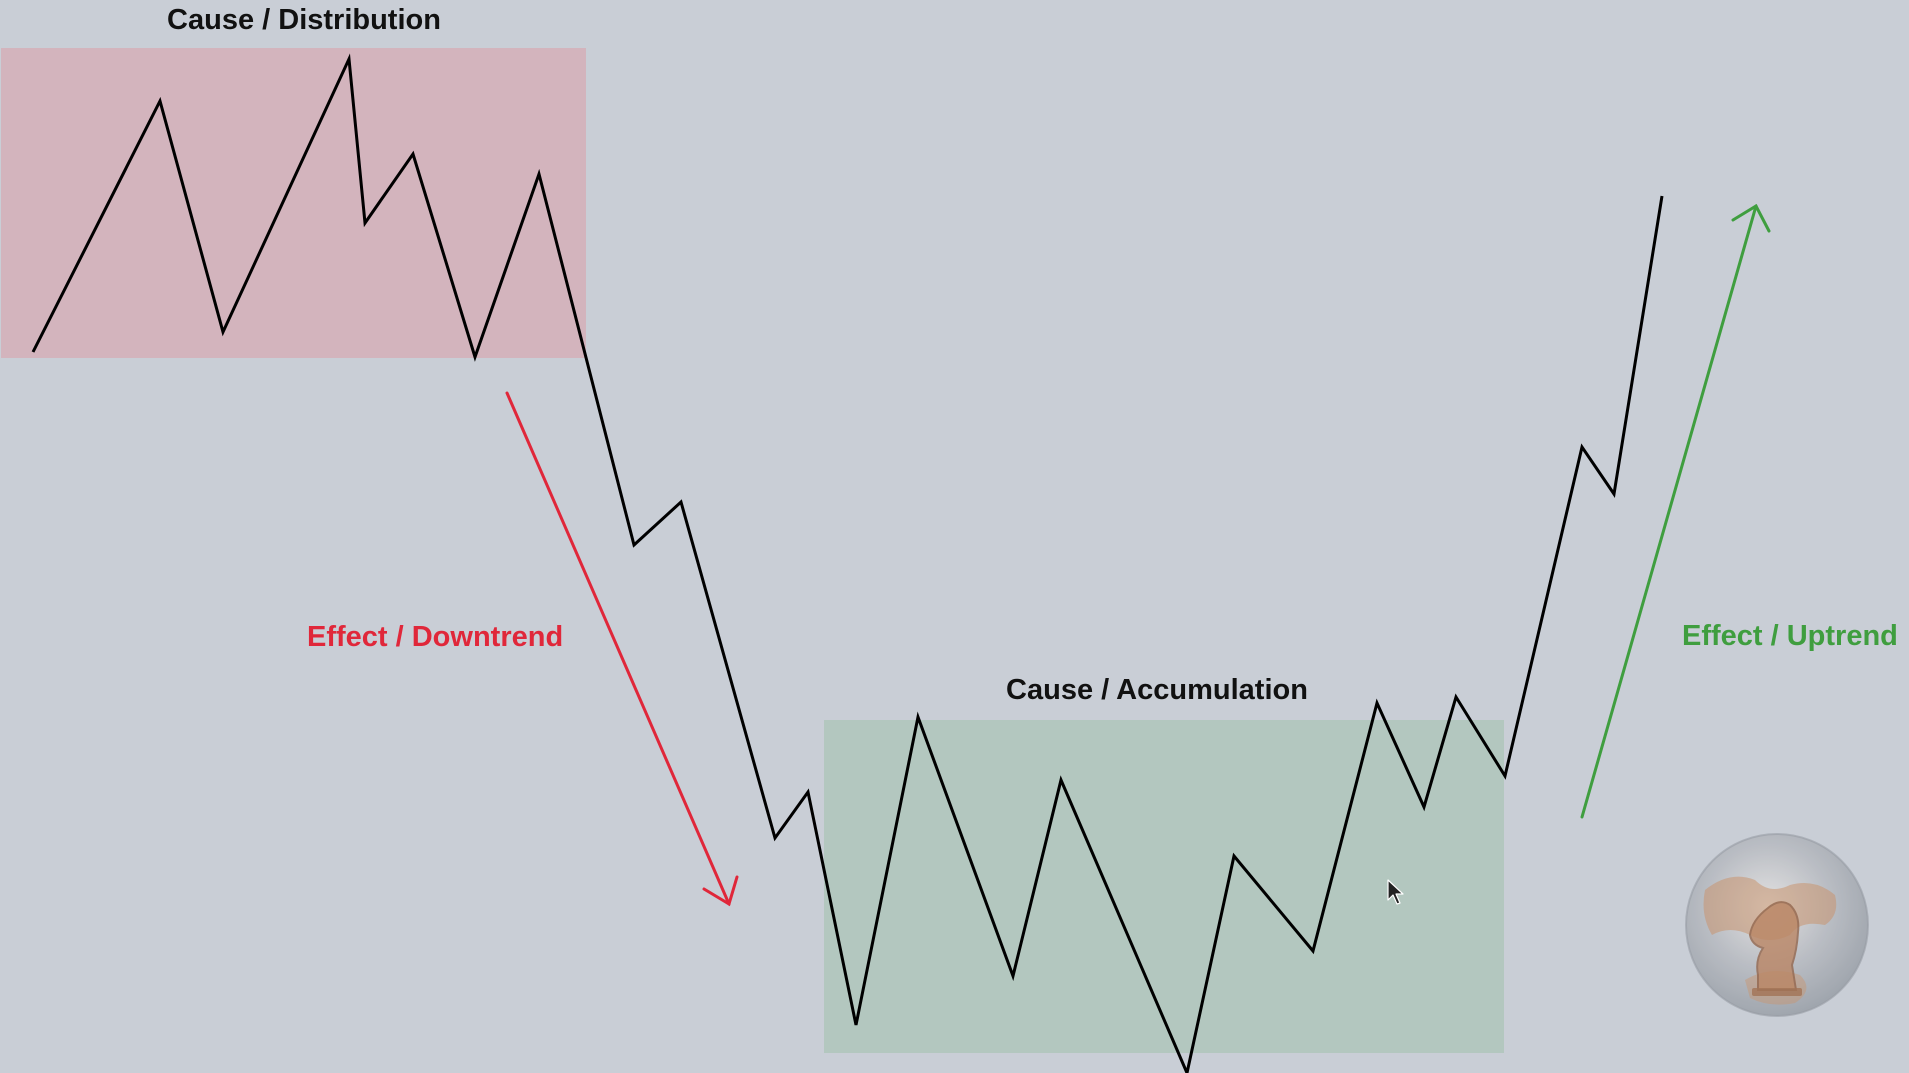 The width and height of the screenshot is (1909, 1073). What do you see at coordinates (1777, 925) in the screenshot?
I see `chess-knight-globe-logo` at bounding box center [1777, 925].